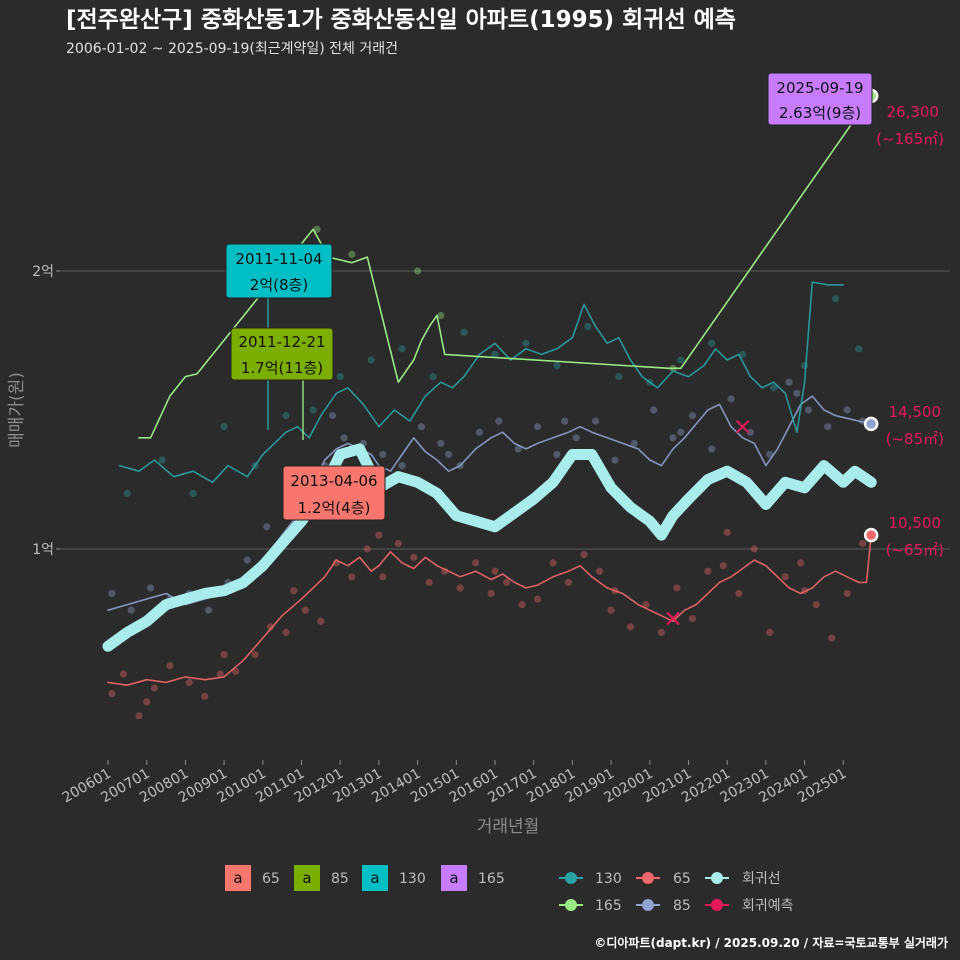  Describe the element at coordinates (340, 879) in the screenshot. I see `legend-box-85-label: 85` at that location.